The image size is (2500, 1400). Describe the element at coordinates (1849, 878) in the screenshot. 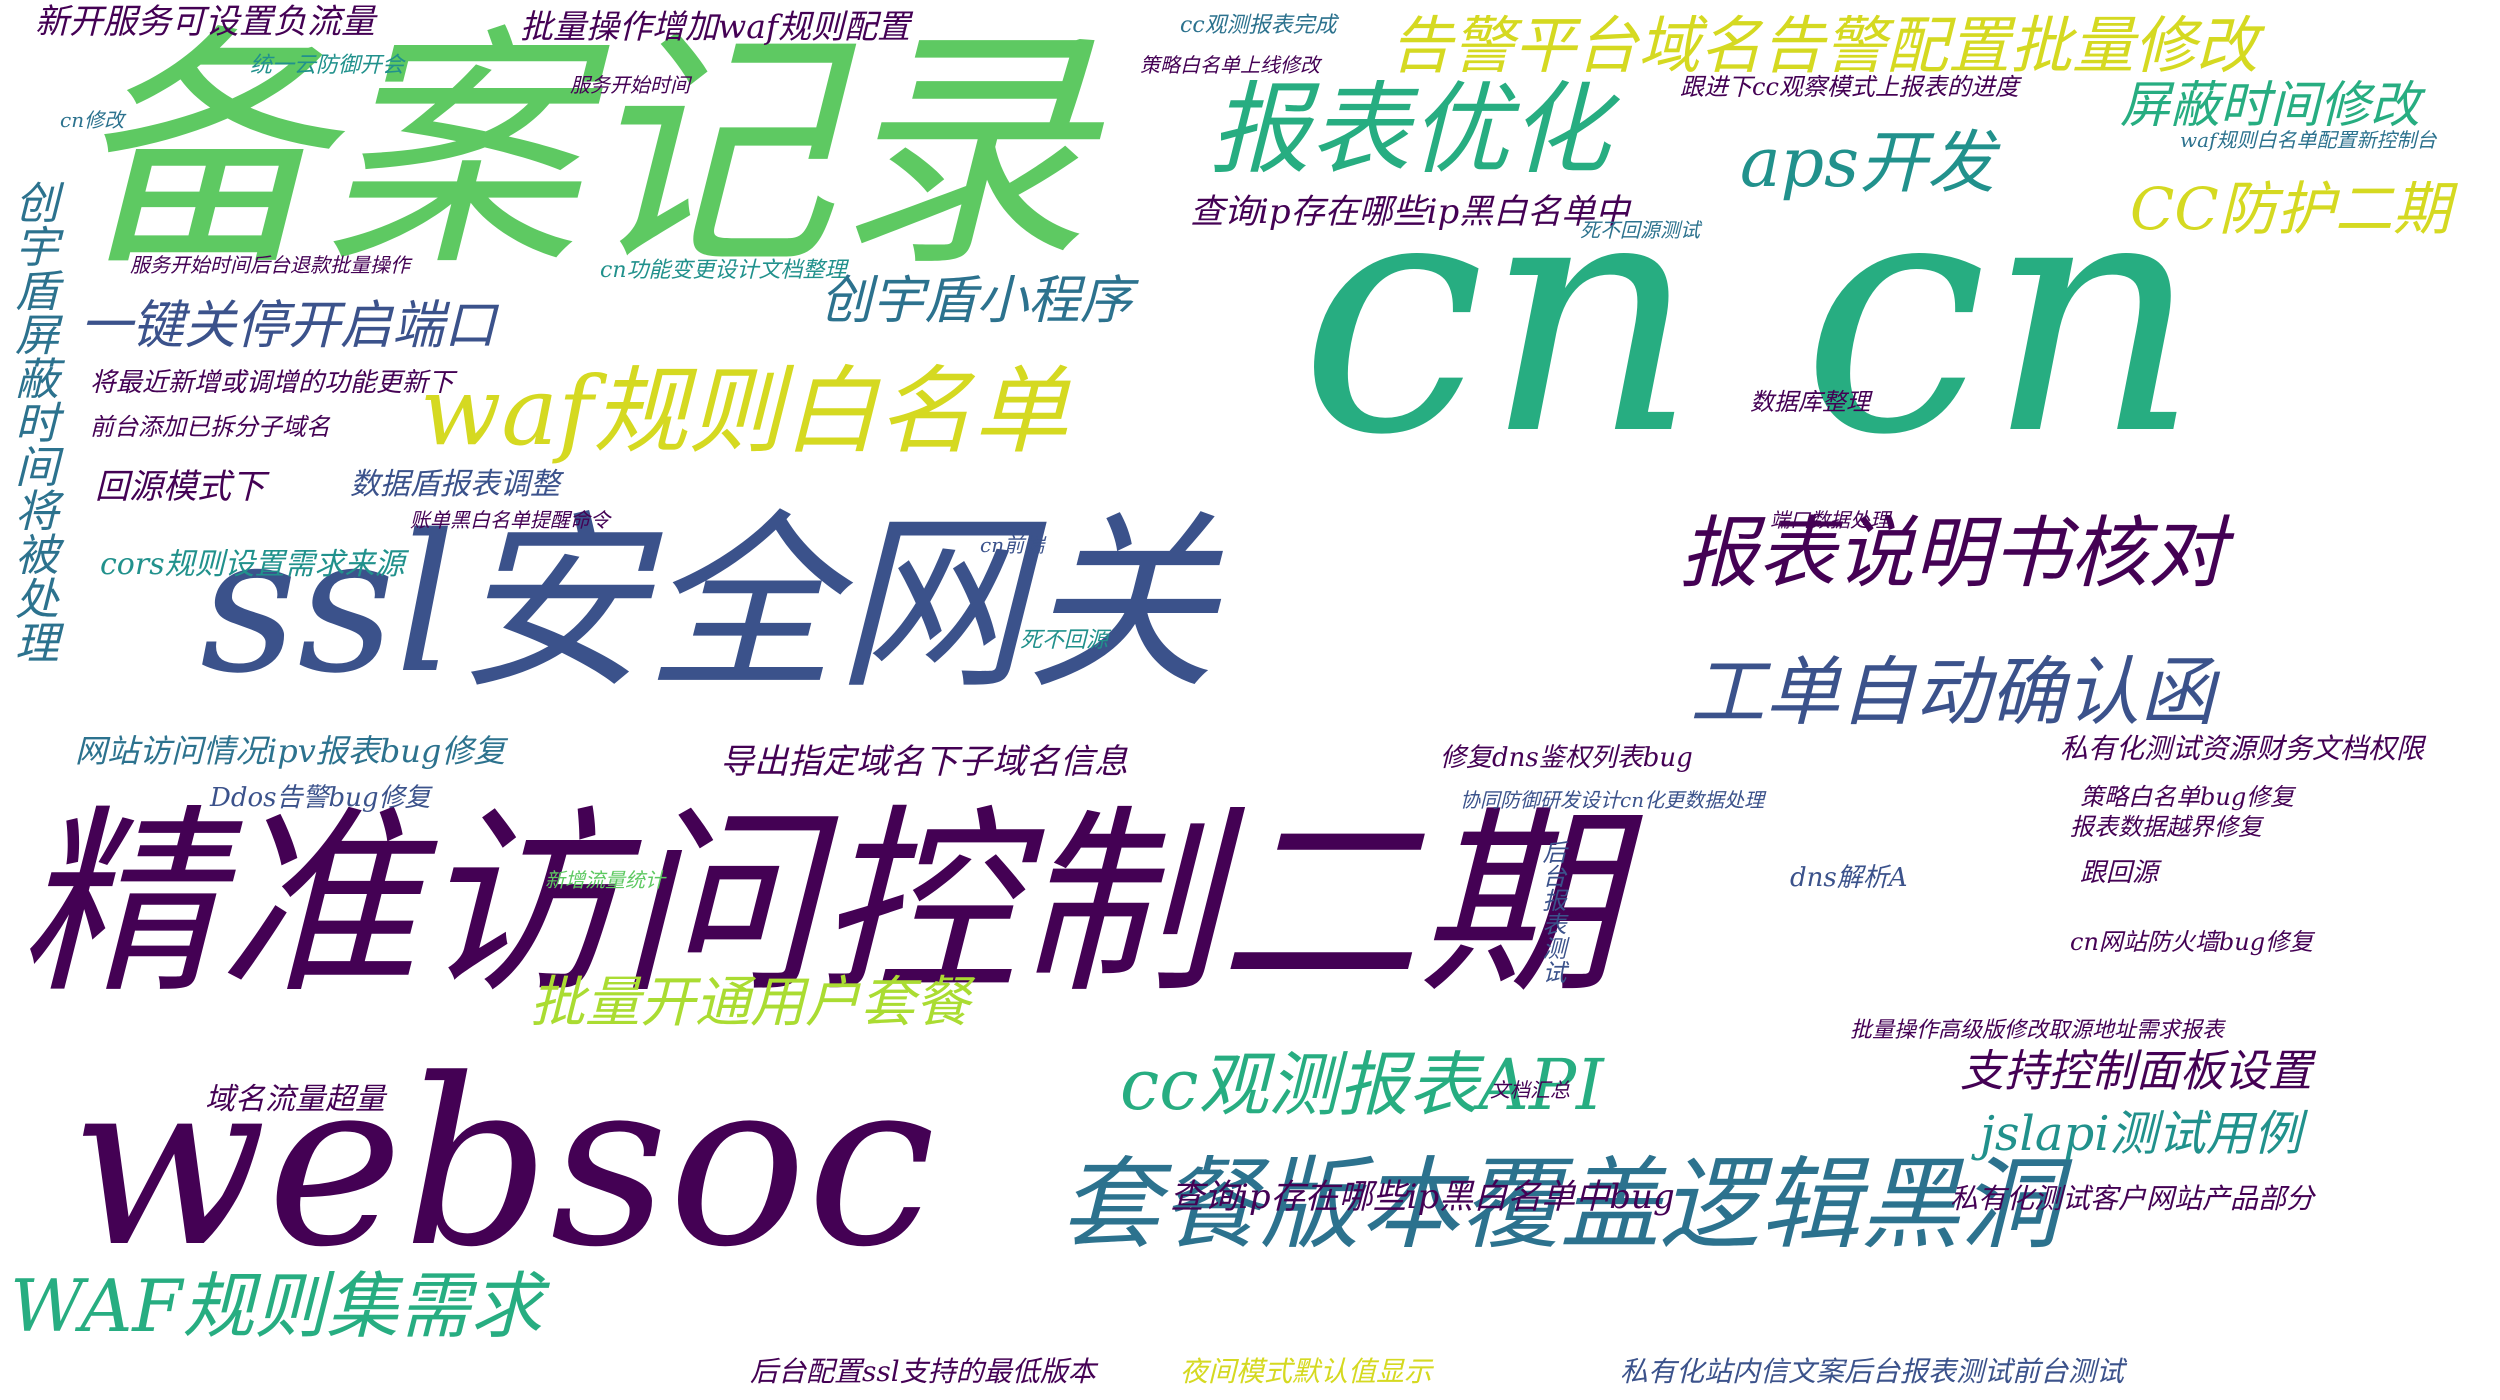

I see `word-43: dns解析A` at that location.